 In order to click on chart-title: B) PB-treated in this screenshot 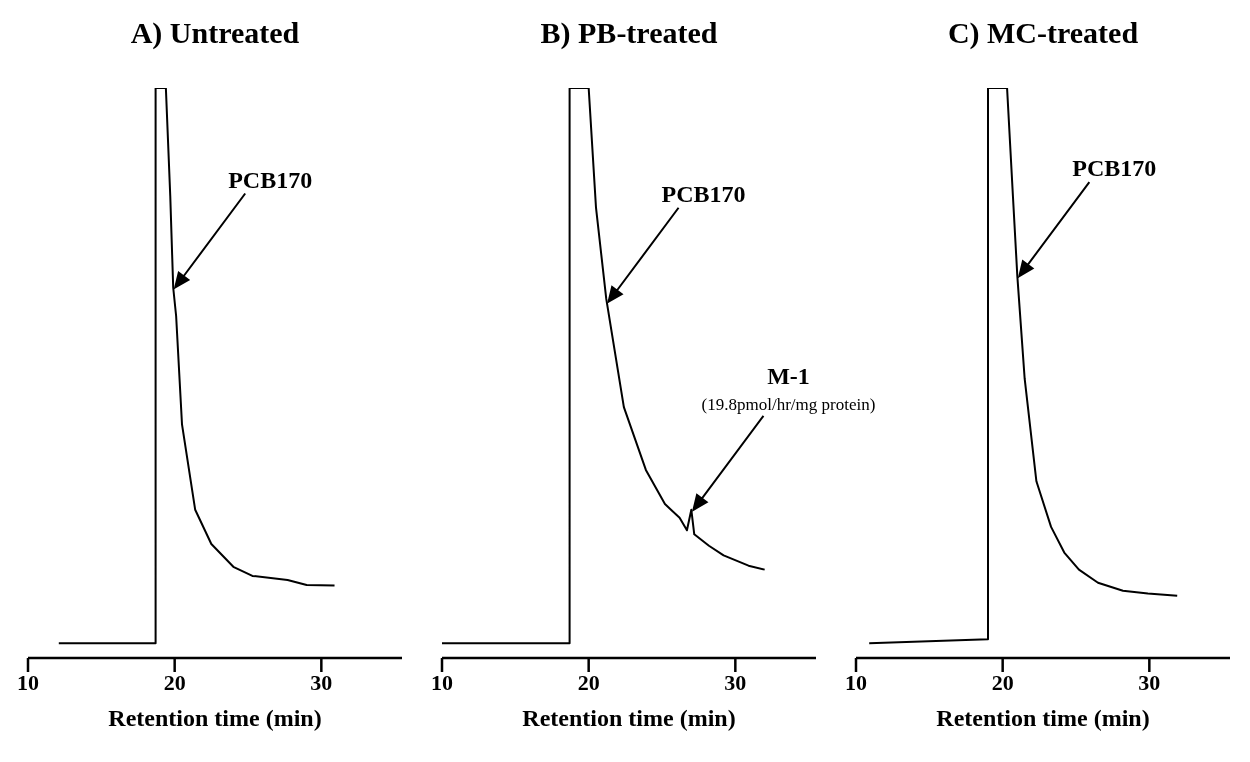, I will do `click(629, 33)`.